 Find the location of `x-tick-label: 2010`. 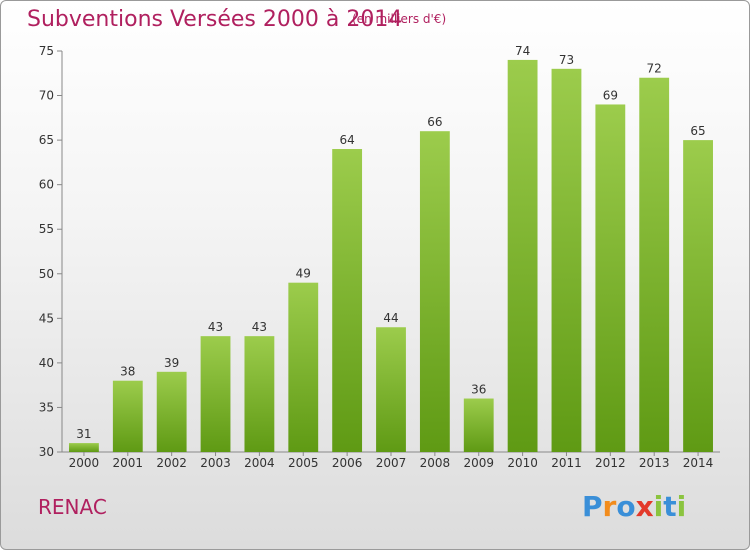

x-tick-label: 2010 is located at coordinates (522, 463).